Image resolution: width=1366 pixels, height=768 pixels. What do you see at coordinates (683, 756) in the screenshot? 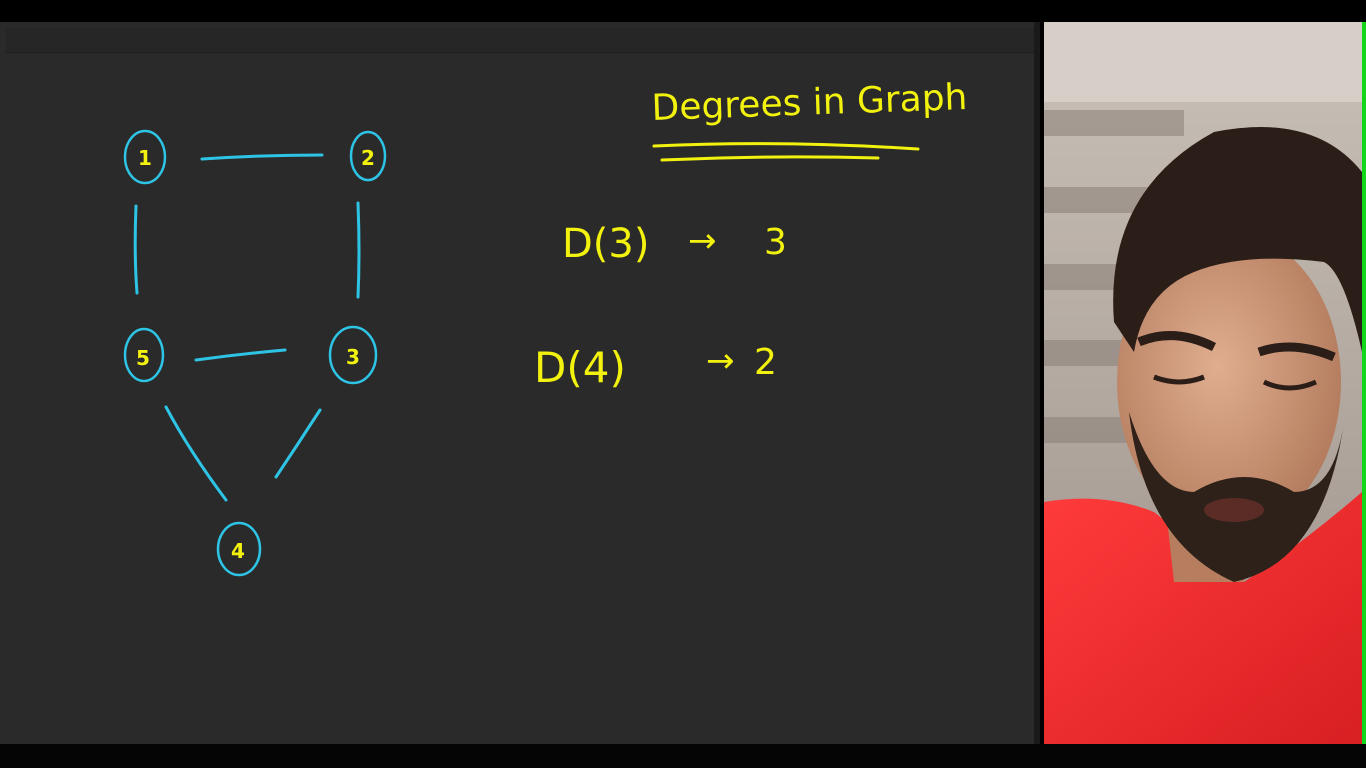
I see `bottom-bar` at bounding box center [683, 756].